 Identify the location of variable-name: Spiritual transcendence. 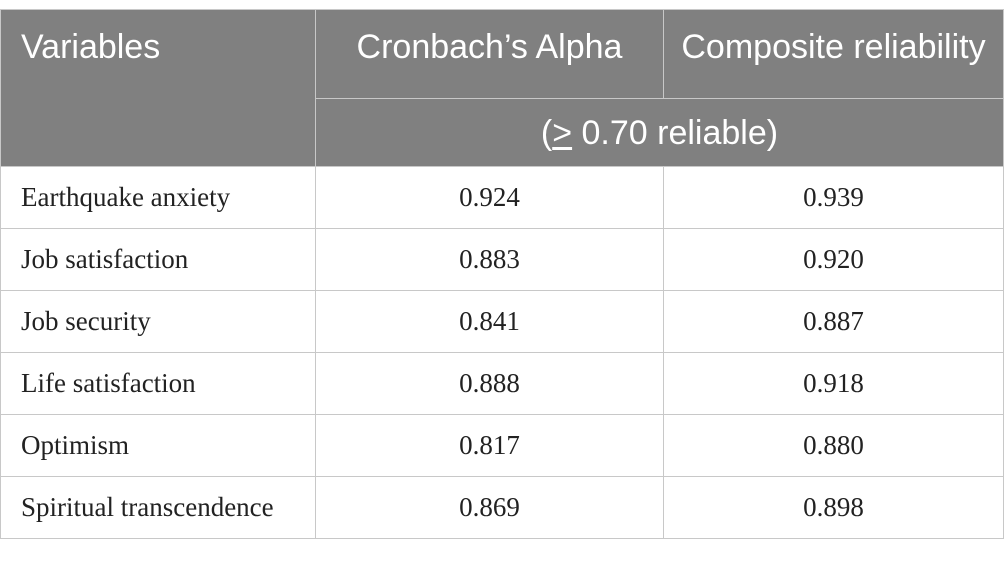
(158, 507).